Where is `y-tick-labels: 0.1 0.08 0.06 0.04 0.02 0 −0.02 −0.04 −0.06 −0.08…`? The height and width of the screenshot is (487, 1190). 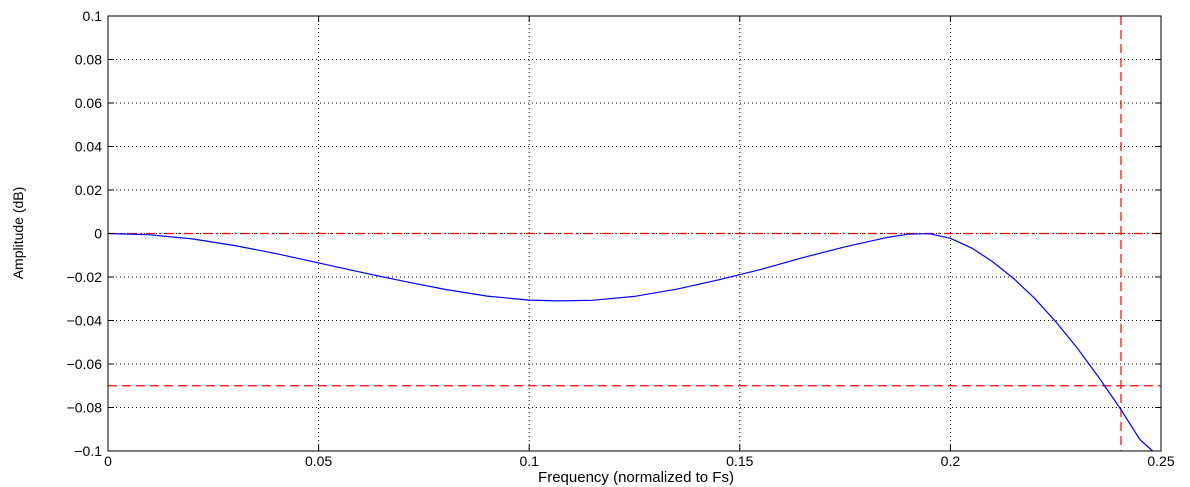
y-tick-labels: 0.1 0.08 0.06 0.04 0.02 0 −0.02 −0.04 −0.06 −0.08… is located at coordinates (85, 233).